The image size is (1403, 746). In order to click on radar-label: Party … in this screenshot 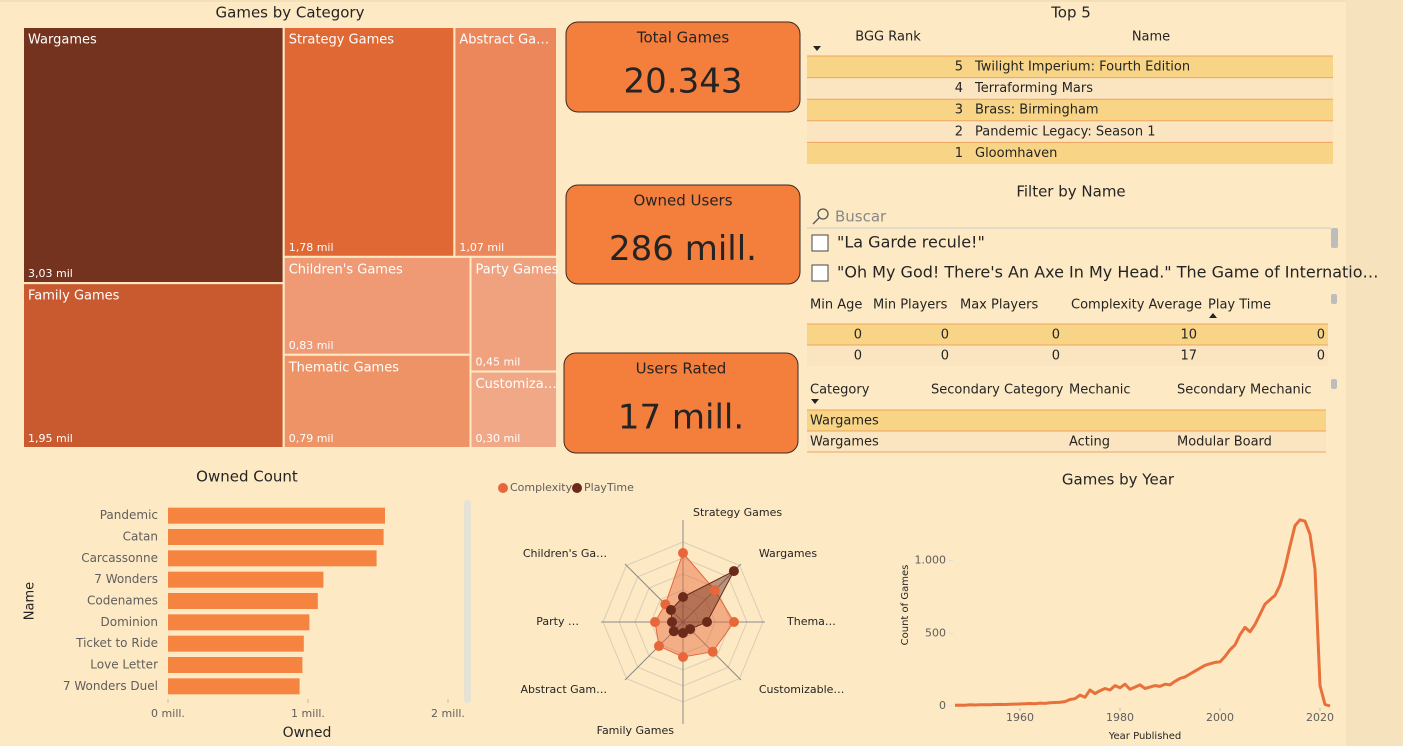, I will do `click(557, 621)`.